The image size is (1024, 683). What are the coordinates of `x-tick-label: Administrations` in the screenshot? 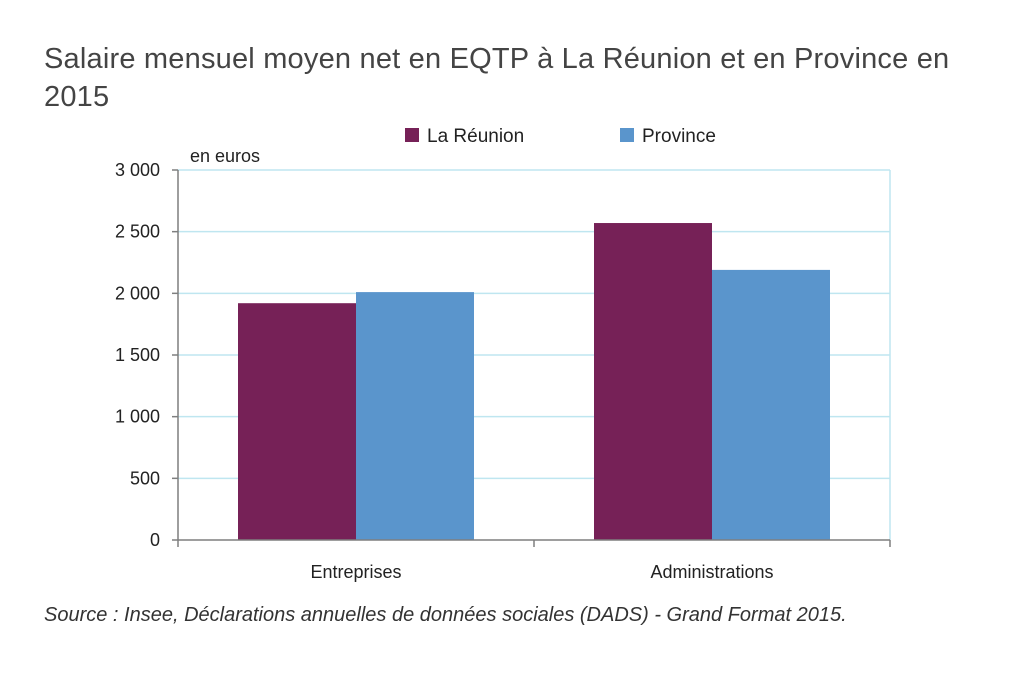 It's located at (711, 572).